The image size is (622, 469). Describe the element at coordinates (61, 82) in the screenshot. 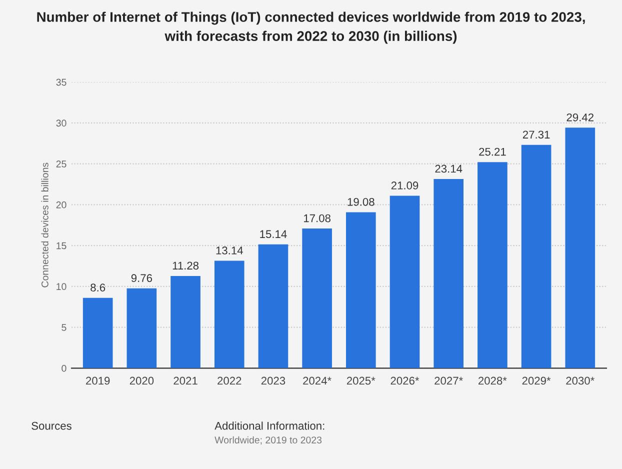

I see `y-tick-label: 35` at that location.